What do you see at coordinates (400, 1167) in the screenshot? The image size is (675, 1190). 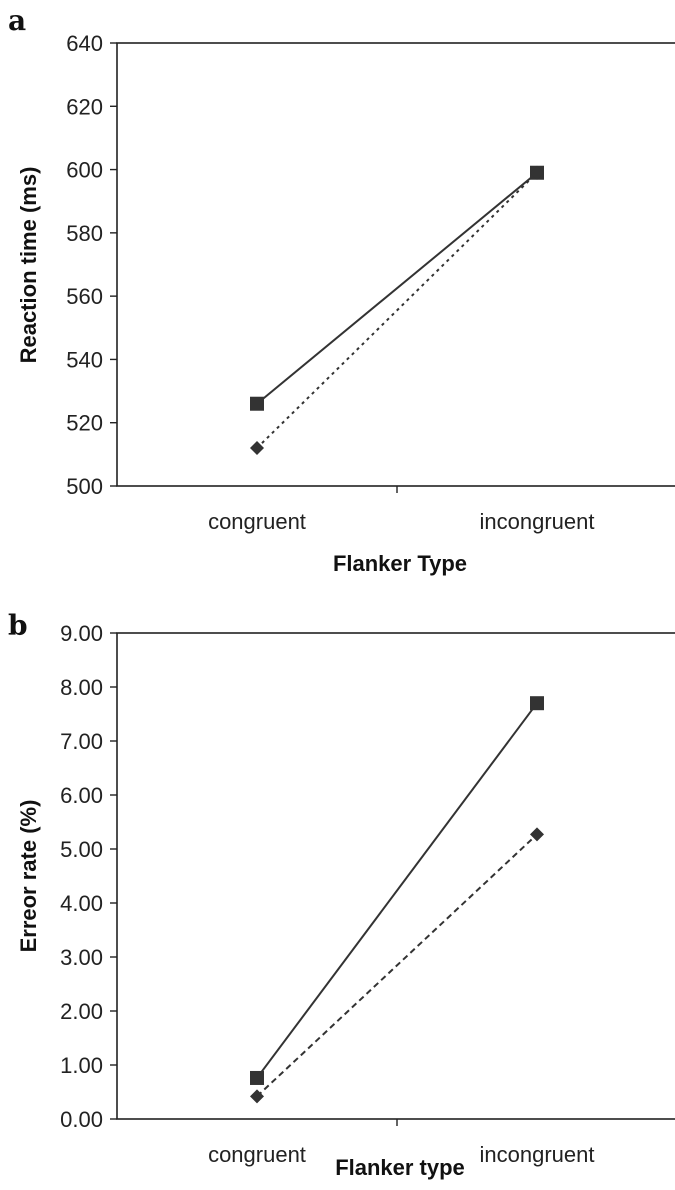 I see `x-axis-title-b: Flanker type` at bounding box center [400, 1167].